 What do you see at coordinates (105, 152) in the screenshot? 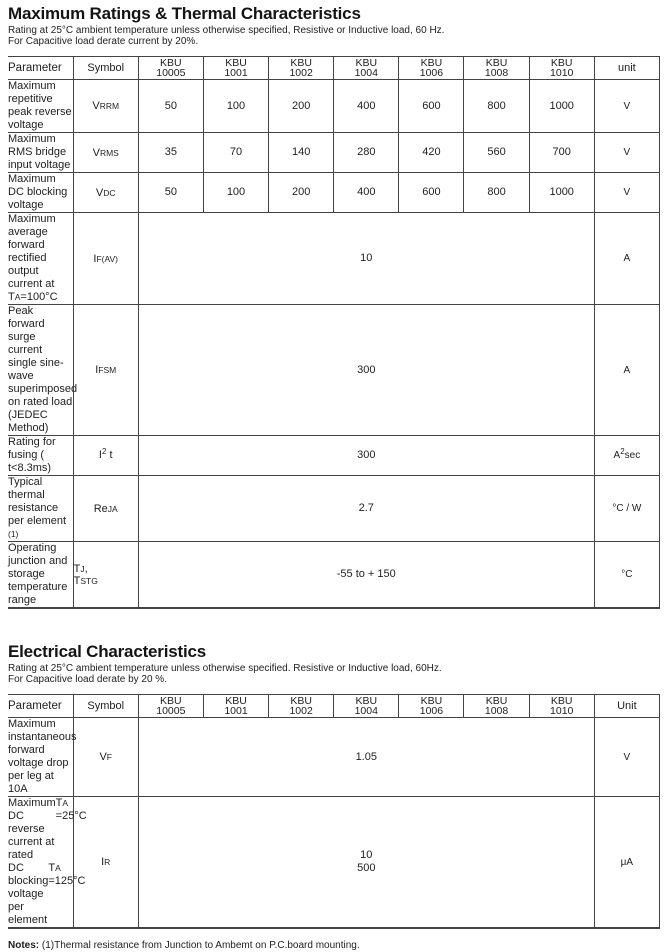
I see `symbol-cell: VRMS` at bounding box center [105, 152].